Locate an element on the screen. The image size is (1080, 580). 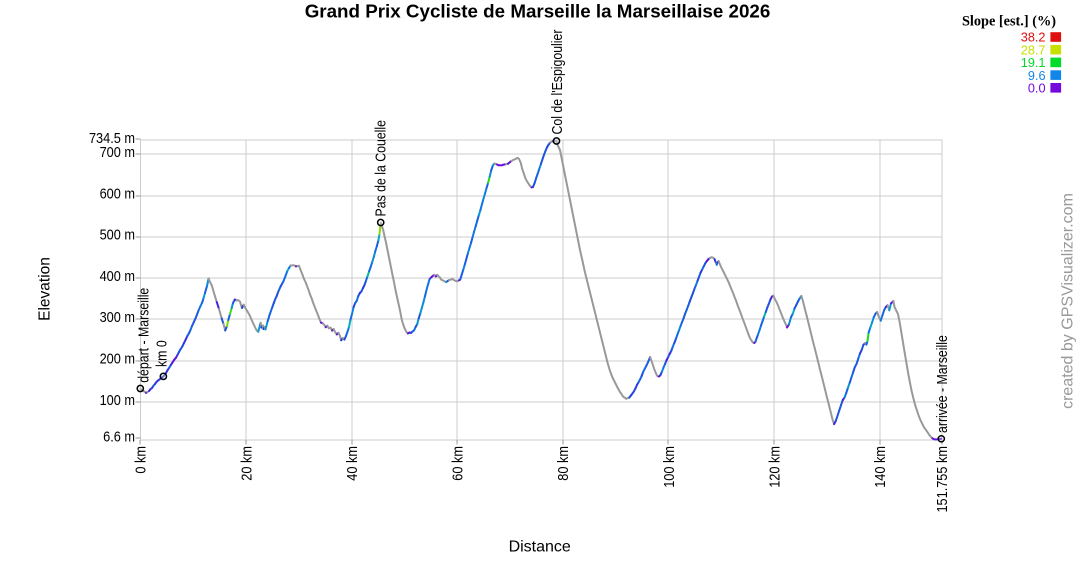
svg-text: départ - Marseille is located at coordinates (143, 335).